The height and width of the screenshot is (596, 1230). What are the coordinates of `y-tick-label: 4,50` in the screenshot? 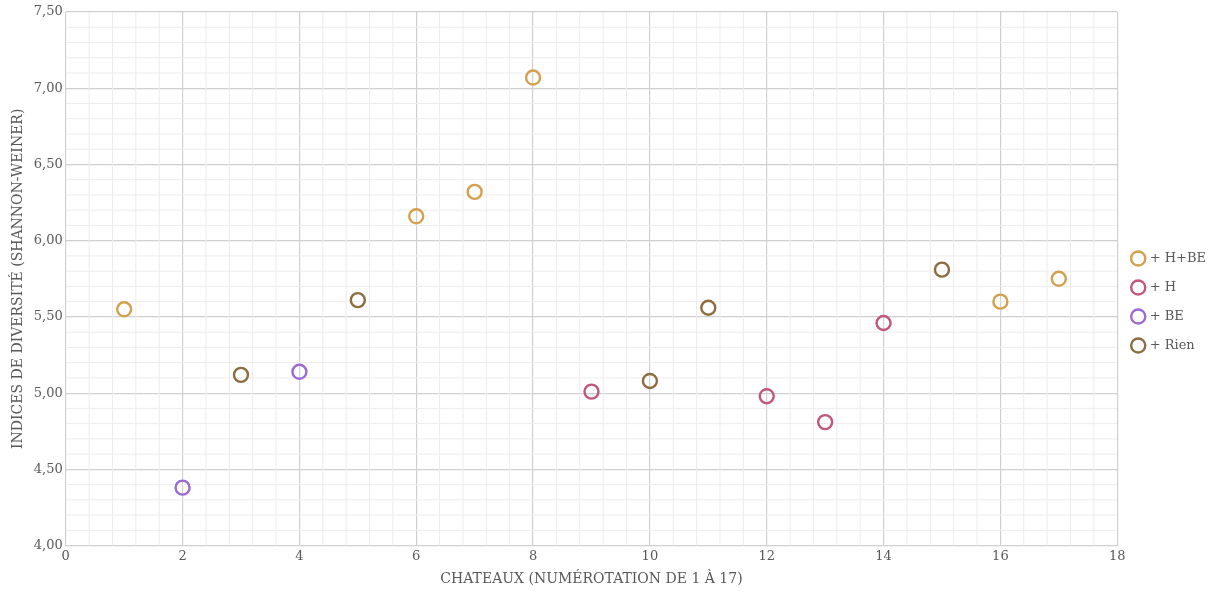 It's located at (48, 468).